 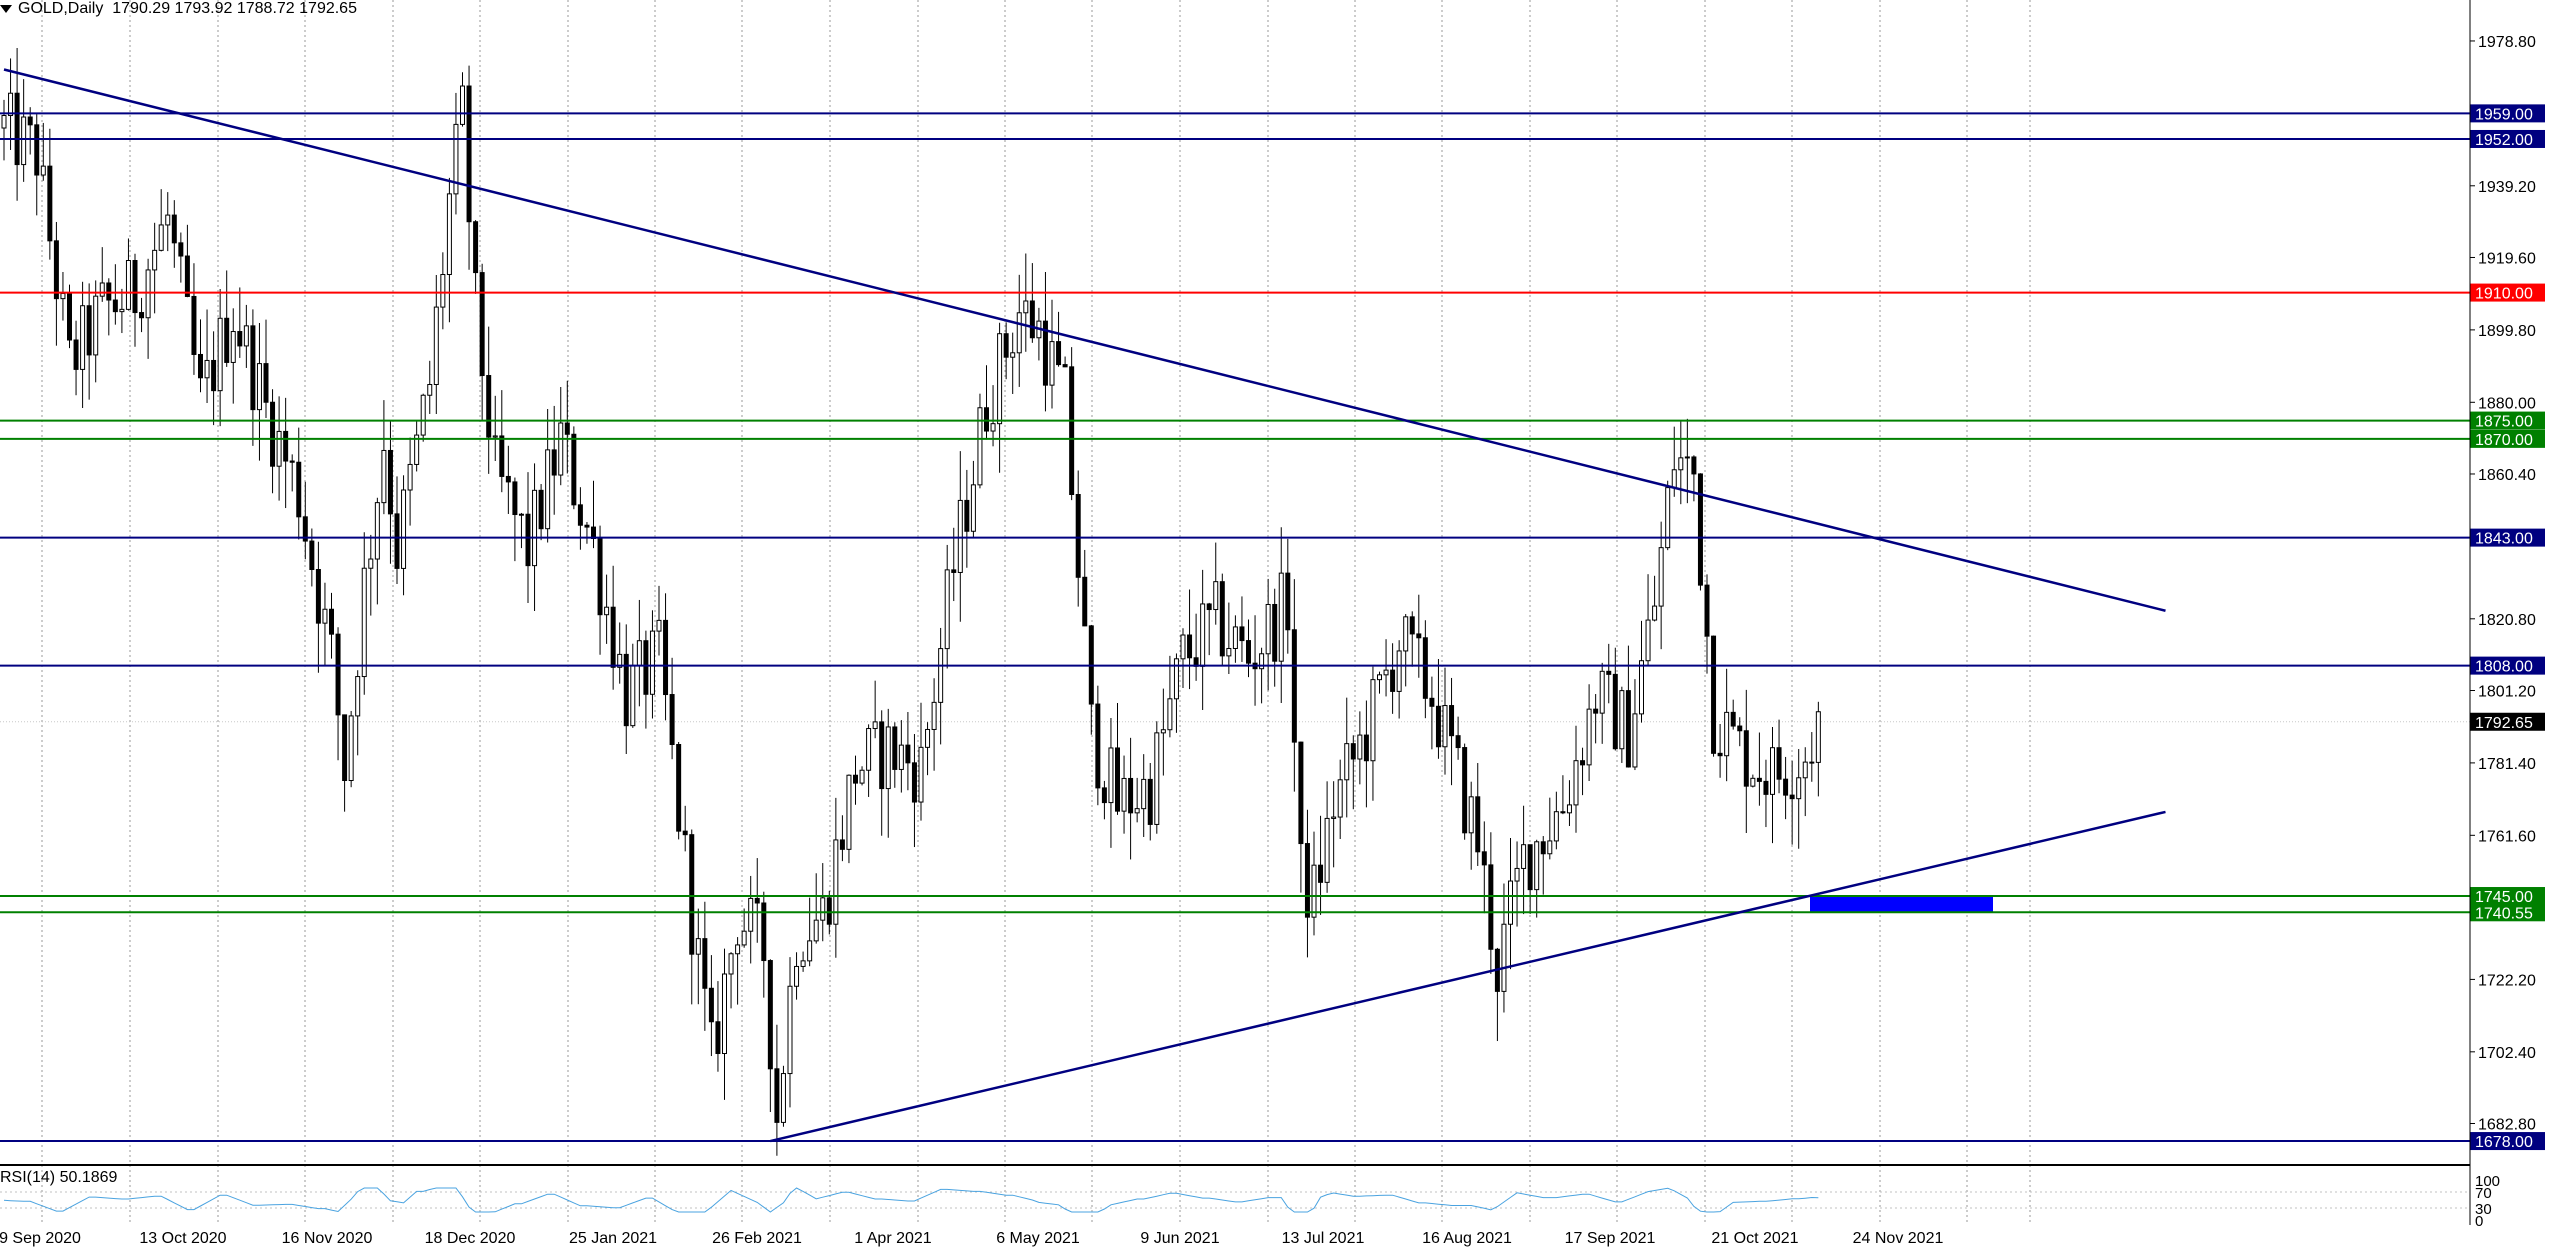 I want to click on x-tick-label: 24 Nov 2021, so click(x=1898, y=1238).